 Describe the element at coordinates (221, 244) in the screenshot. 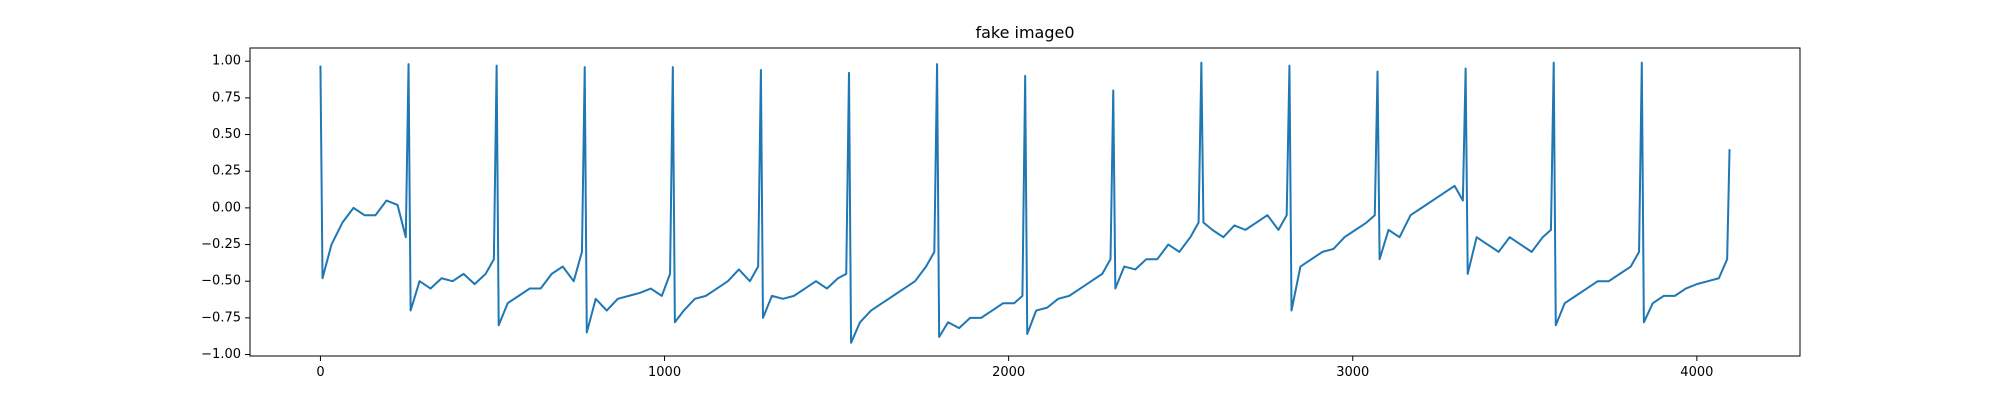

I see `y-tick-label: −0.25` at that location.